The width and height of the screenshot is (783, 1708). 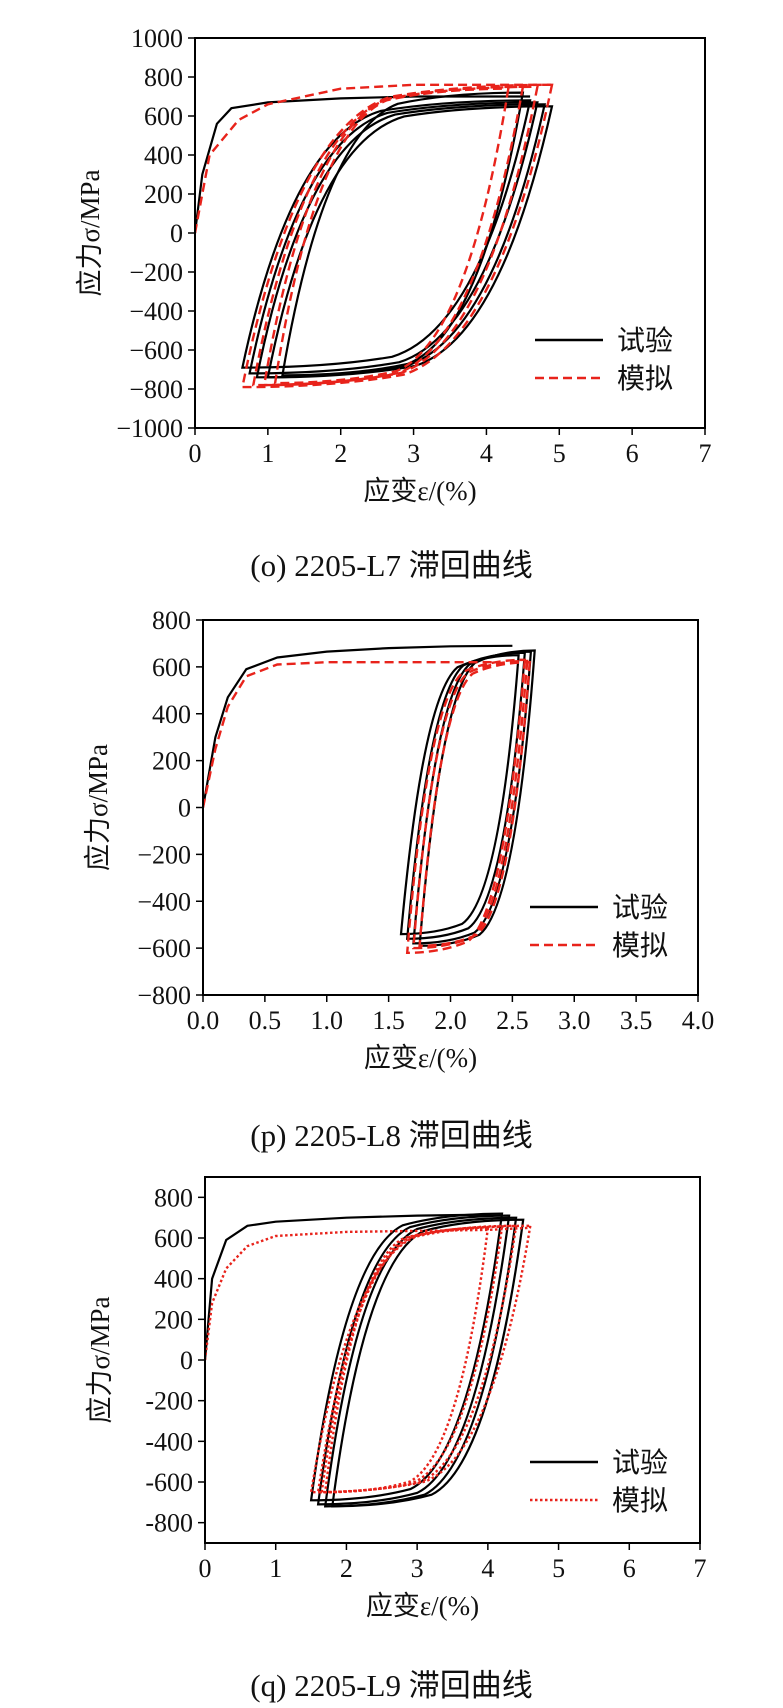 What do you see at coordinates (169, 1523) in the screenshot?
I see `y-tick-label: -800` at bounding box center [169, 1523].